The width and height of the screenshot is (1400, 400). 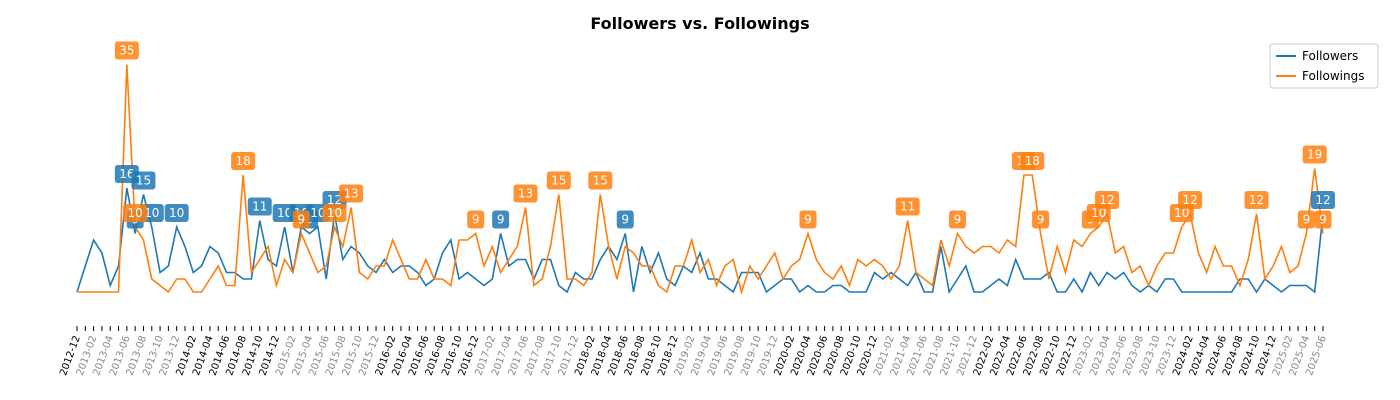 I want to click on data-label: 35, so click(x=126, y=51).